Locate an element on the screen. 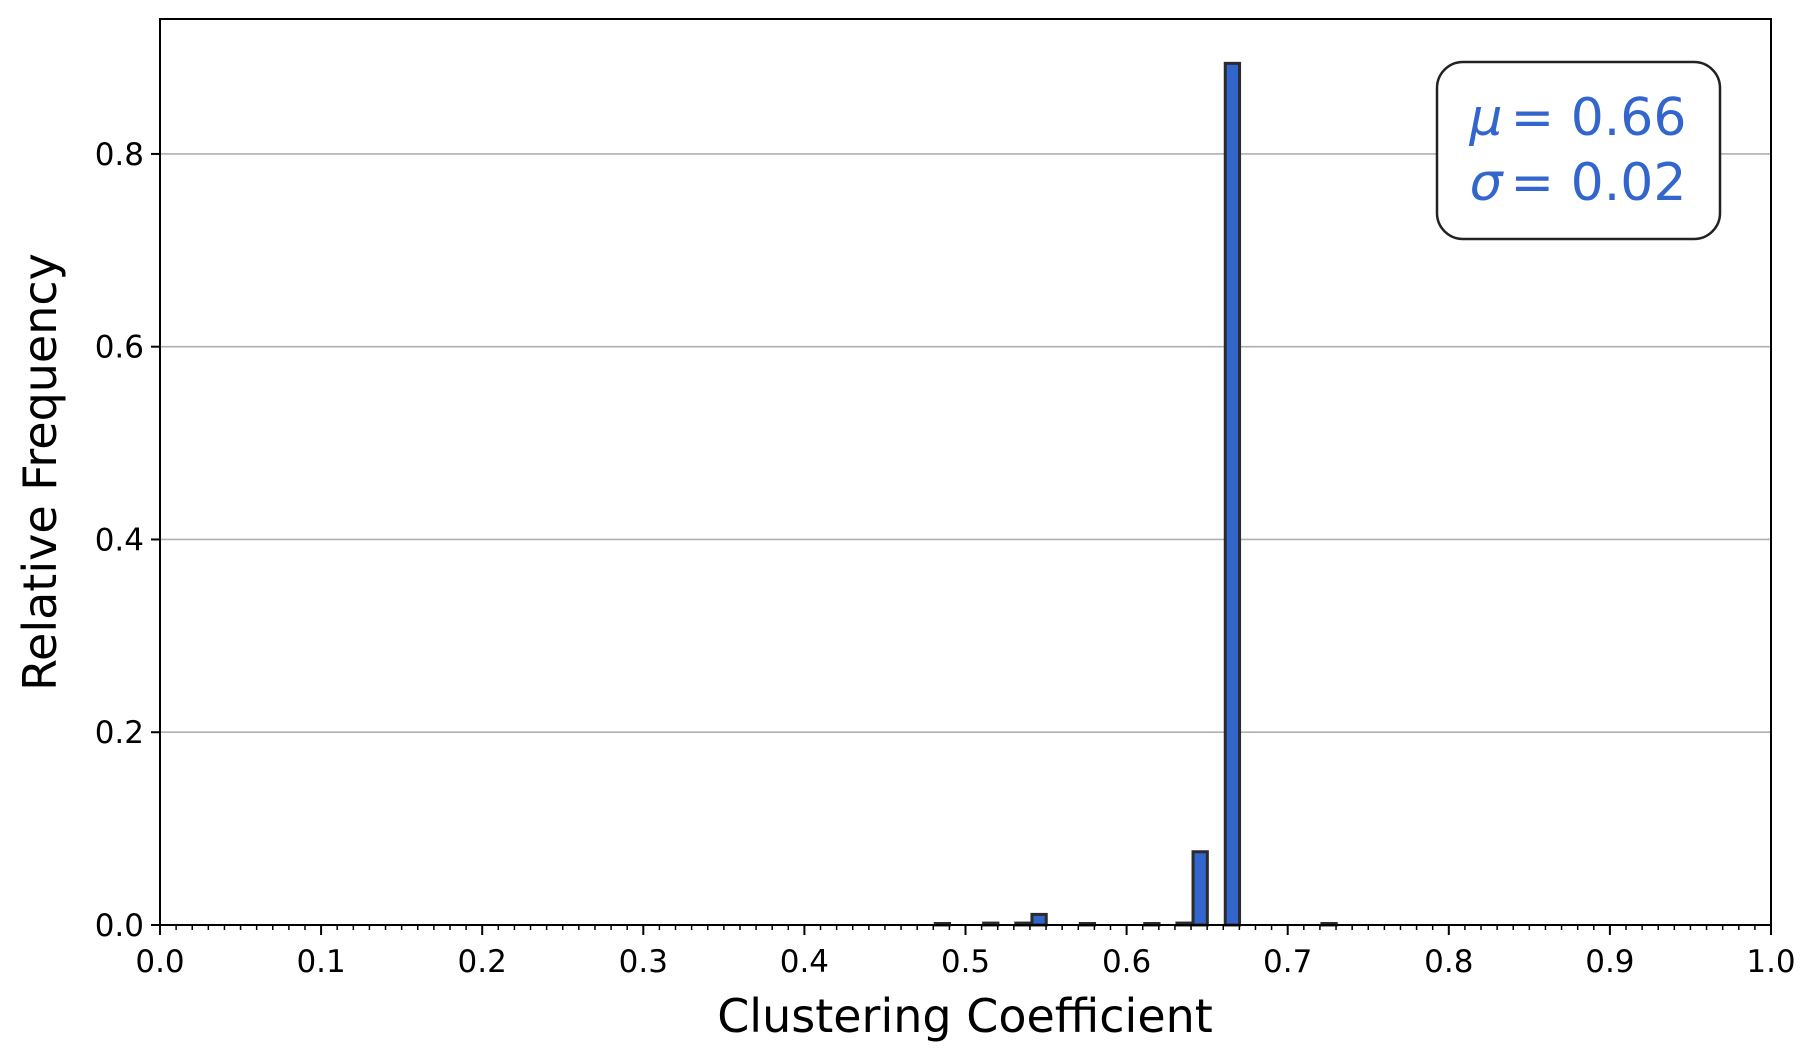 This screenshot has height=1056, width=1811. mu-symbol: μ is located at coordinates (1486, 118).